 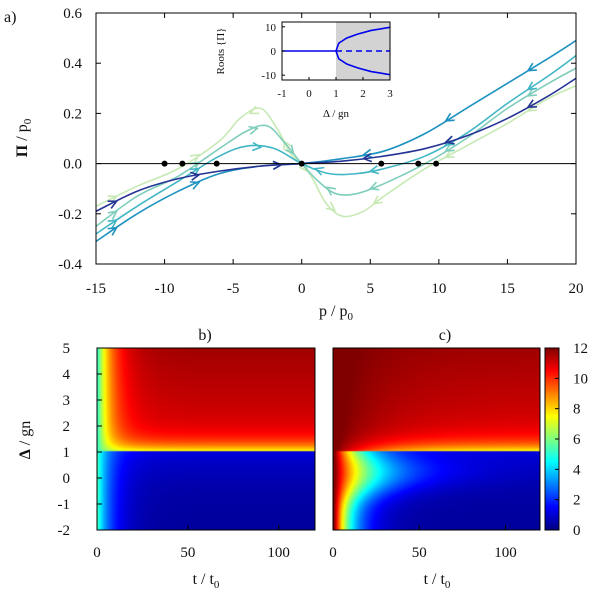 What do you see at coordinates (580, 379) in the screenshot?
I see `colorbar-tick-label: 10` at bounding box center [580, 379].